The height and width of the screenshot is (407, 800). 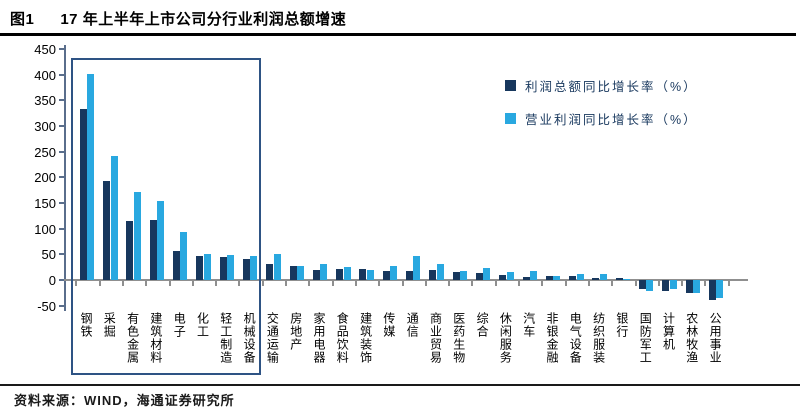 I want to click on category-label: 食品饮料, so click(x=342, y=338).